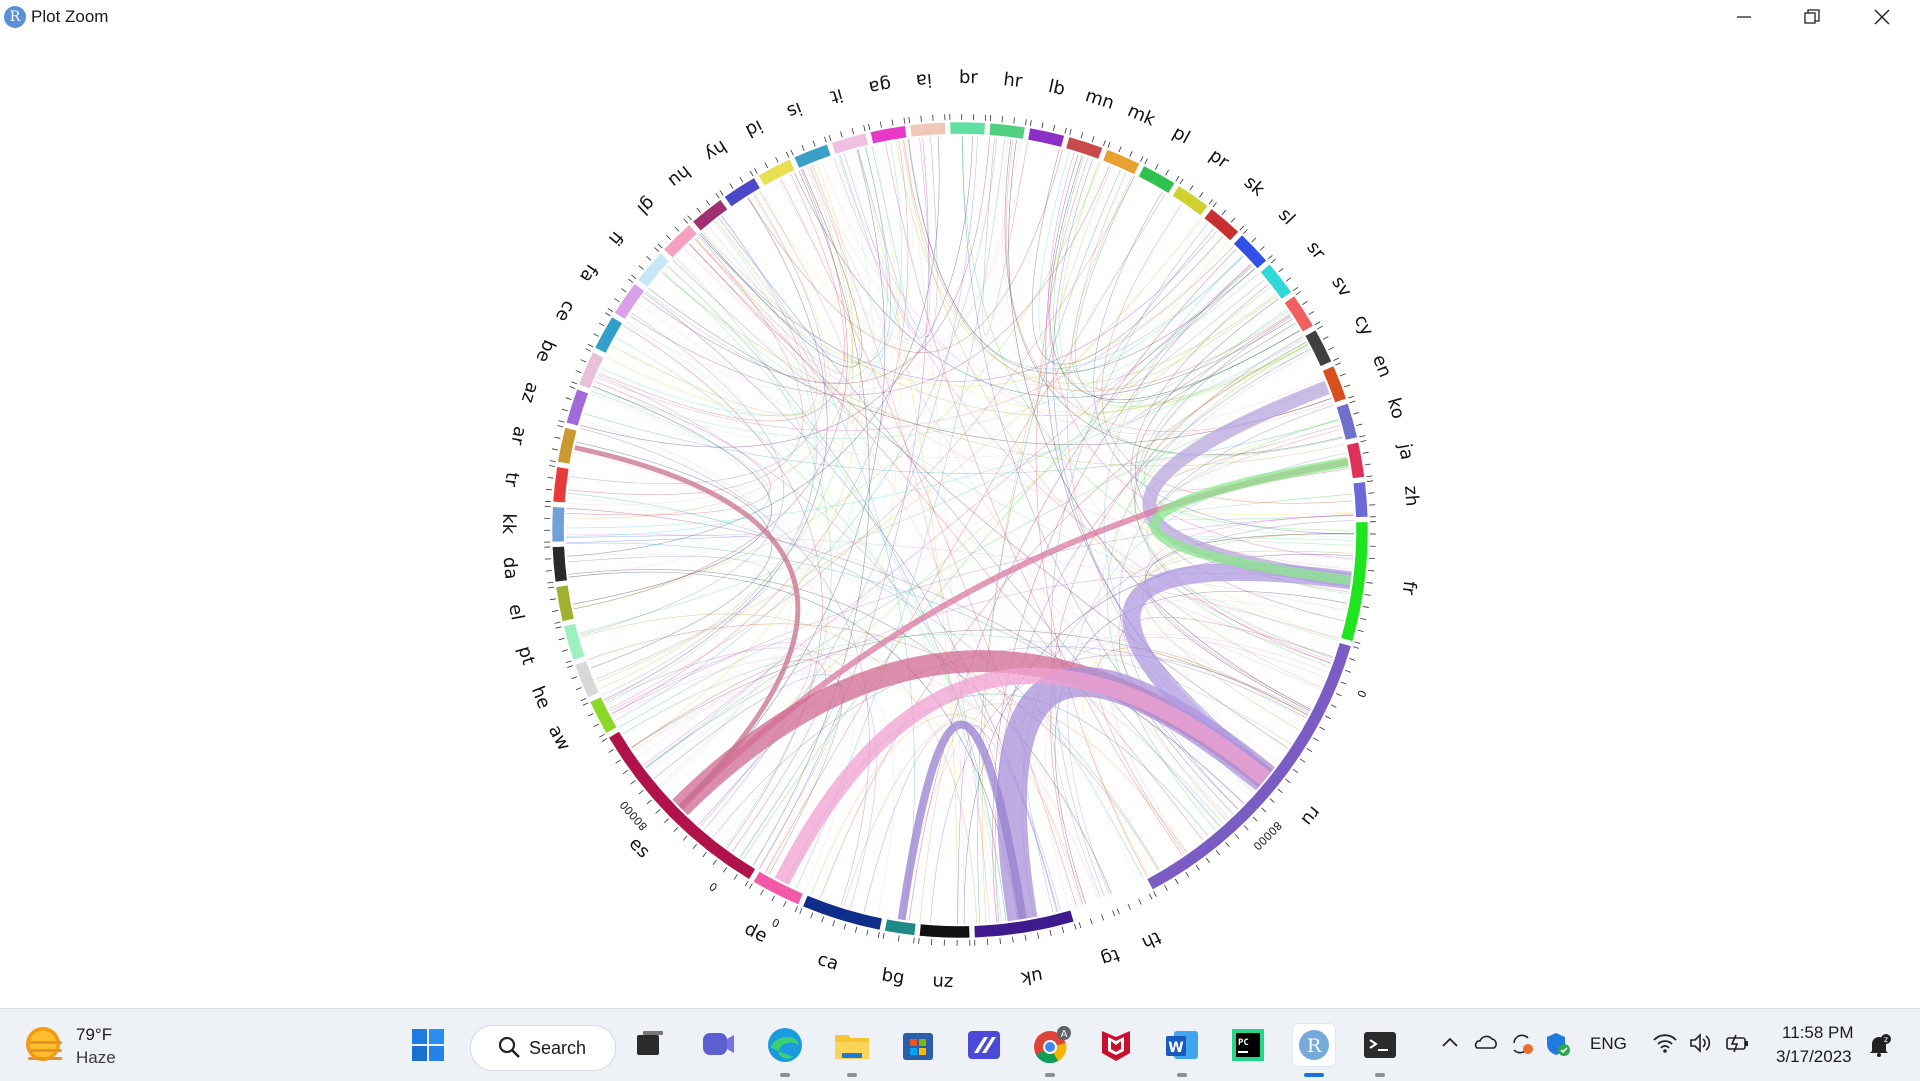 The width and height of the screenshot is (1920, 1081). I want to click on chat-button, so click(718, 1045).